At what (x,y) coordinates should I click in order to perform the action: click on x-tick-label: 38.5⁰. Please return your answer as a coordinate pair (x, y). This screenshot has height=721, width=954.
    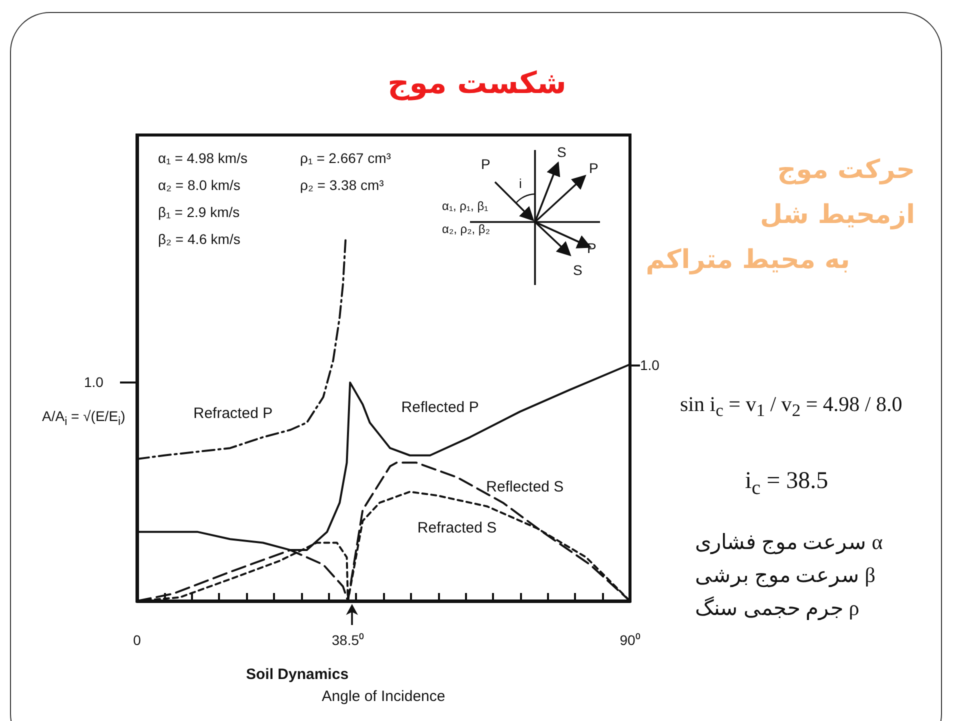
    Looking at the image, I should click on (348, 640).